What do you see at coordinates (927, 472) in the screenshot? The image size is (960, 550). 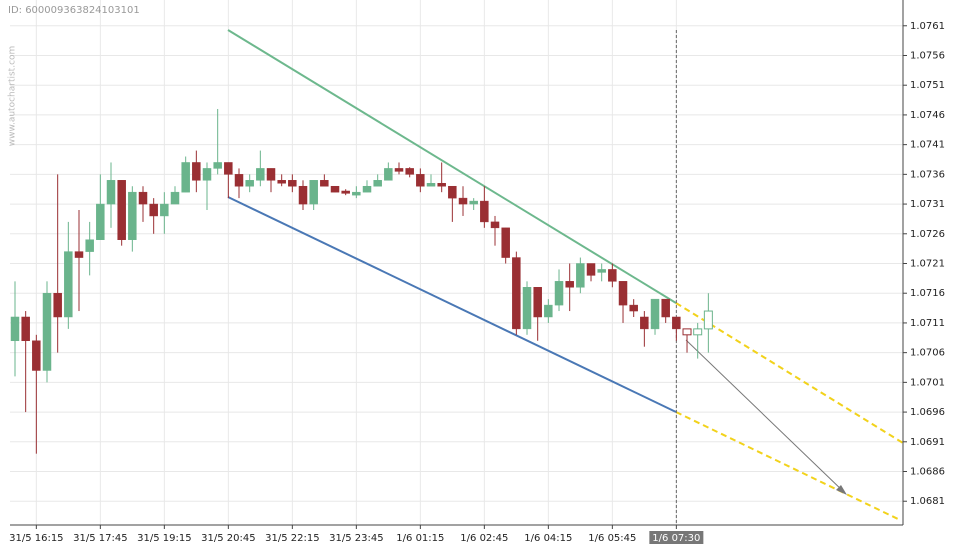 I see `y-tick-label: 1.0686` at bounding box center [927, 472].